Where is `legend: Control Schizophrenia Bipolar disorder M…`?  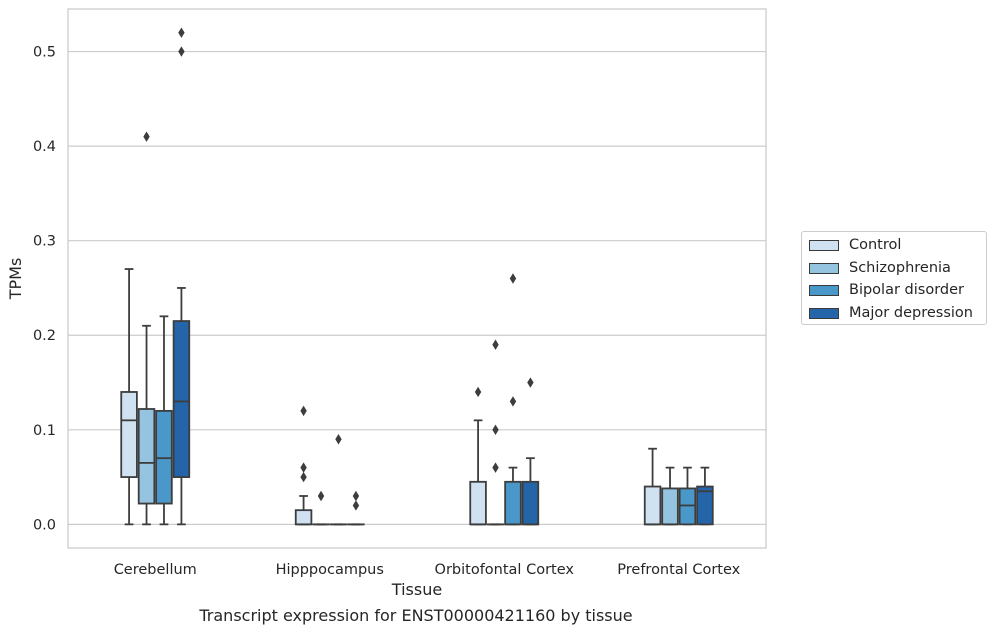 legend: Control Schizophrenia Bipolar disorder M… is located at coordinates (894, 278).